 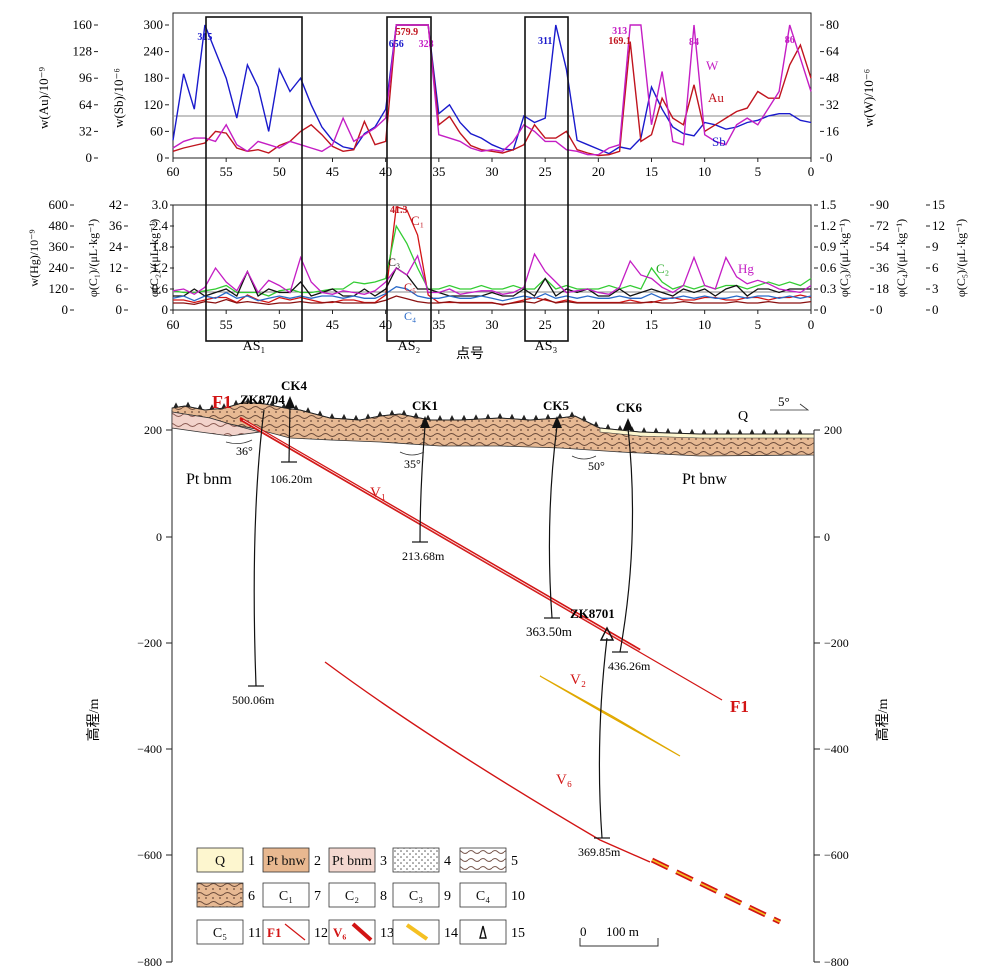 What do you see at coordinates (421, 895) in the screenshot?
I see `legend-item-9: C₃ 9` at bounding box center [421, 895].